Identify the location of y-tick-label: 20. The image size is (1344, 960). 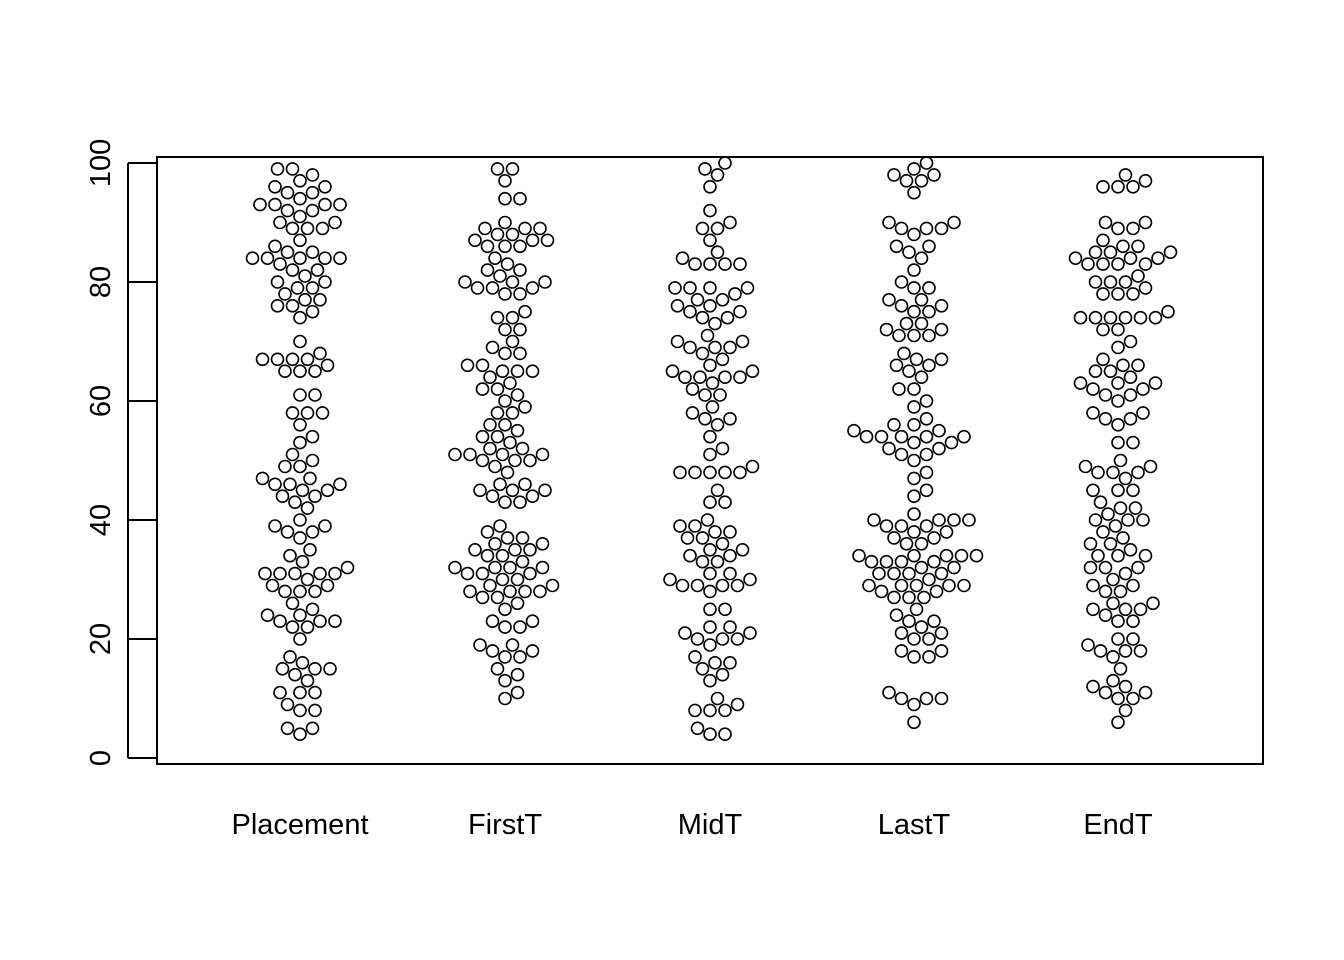
(101, 639).